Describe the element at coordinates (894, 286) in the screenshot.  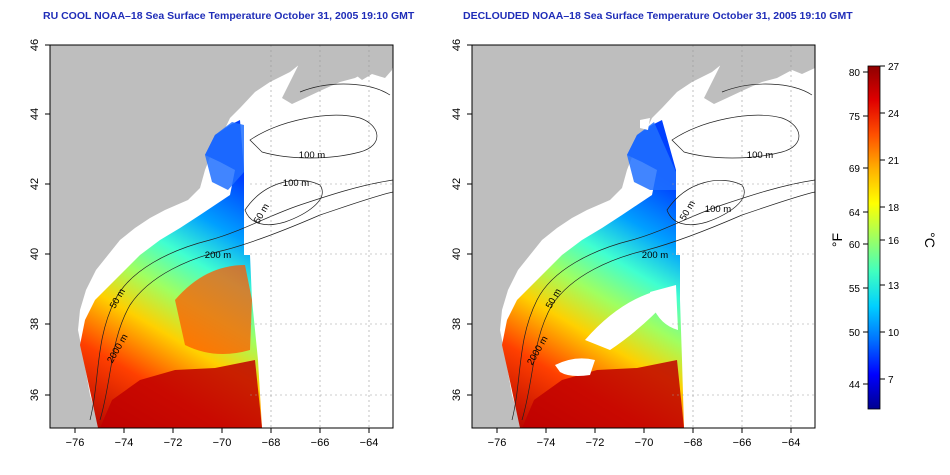
I see `celsius-tick-label: 13` at that location.